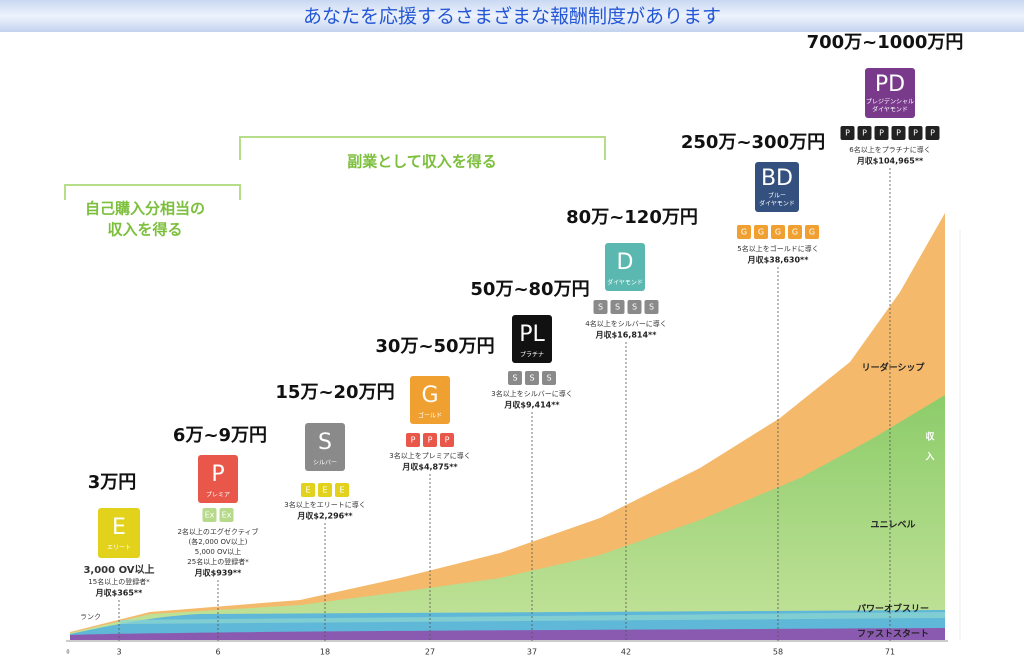 Image resolution: width=1024 pixels, height=671 pixels. What do you see at coordinates (325, 463) in the screenshot?
I see `rank-name: シルバー` at bounding box center [325, 463].